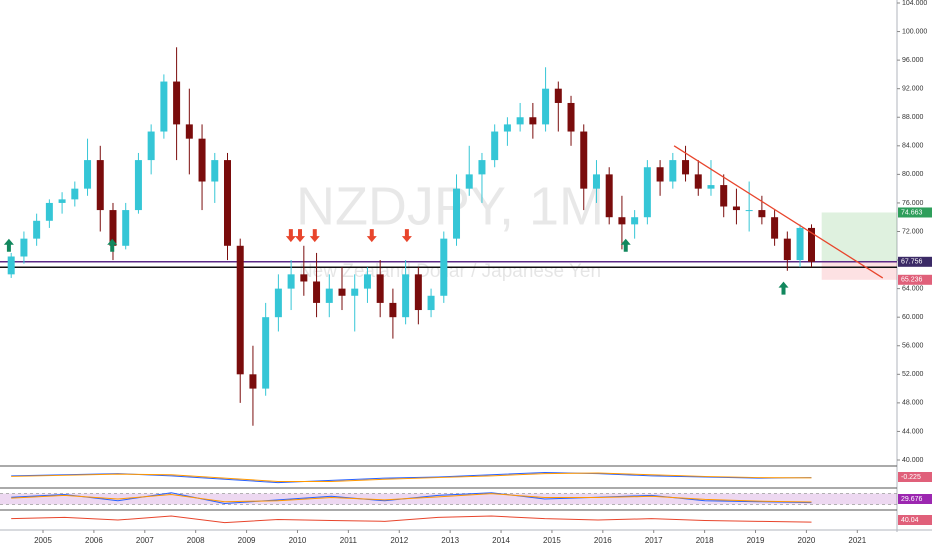  What do you see at coordinates (349, 540) in the screenshot?
I see `x-tick-label: 2011` at bounding box center [349, 540].